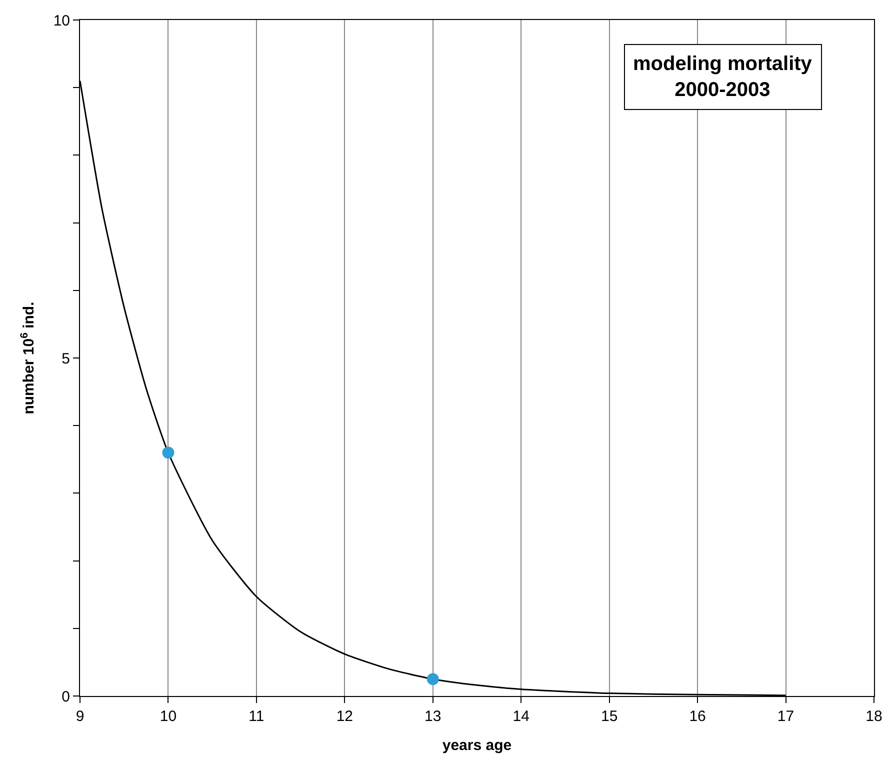  What do you see at coordinates (345, 716) in the screenshot?
I see `x-tick-label: 12` at bounding box center [345, 716].